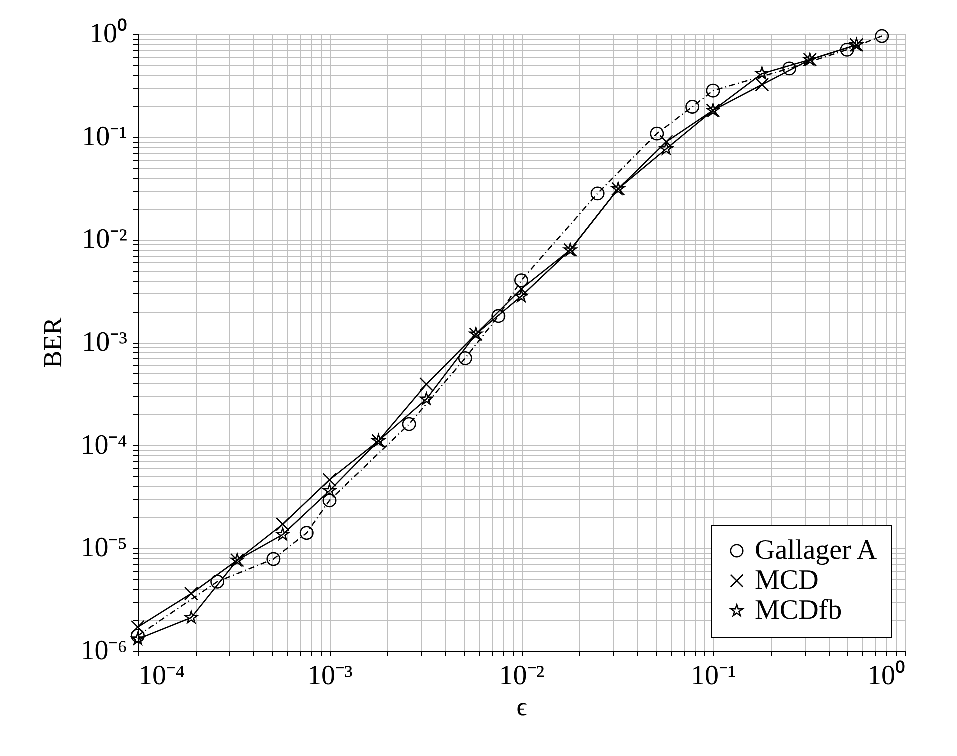  I want to click on y-tick-label: 10⁻³, so click(105, 342).